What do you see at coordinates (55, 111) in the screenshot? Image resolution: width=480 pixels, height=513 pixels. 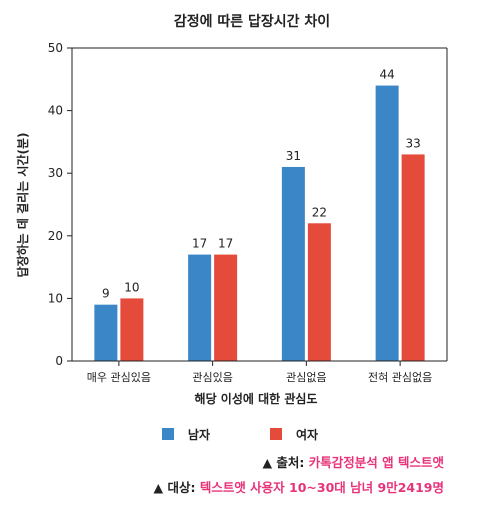 I see `y-tick-label: 40` at bounding box center [55, 111].